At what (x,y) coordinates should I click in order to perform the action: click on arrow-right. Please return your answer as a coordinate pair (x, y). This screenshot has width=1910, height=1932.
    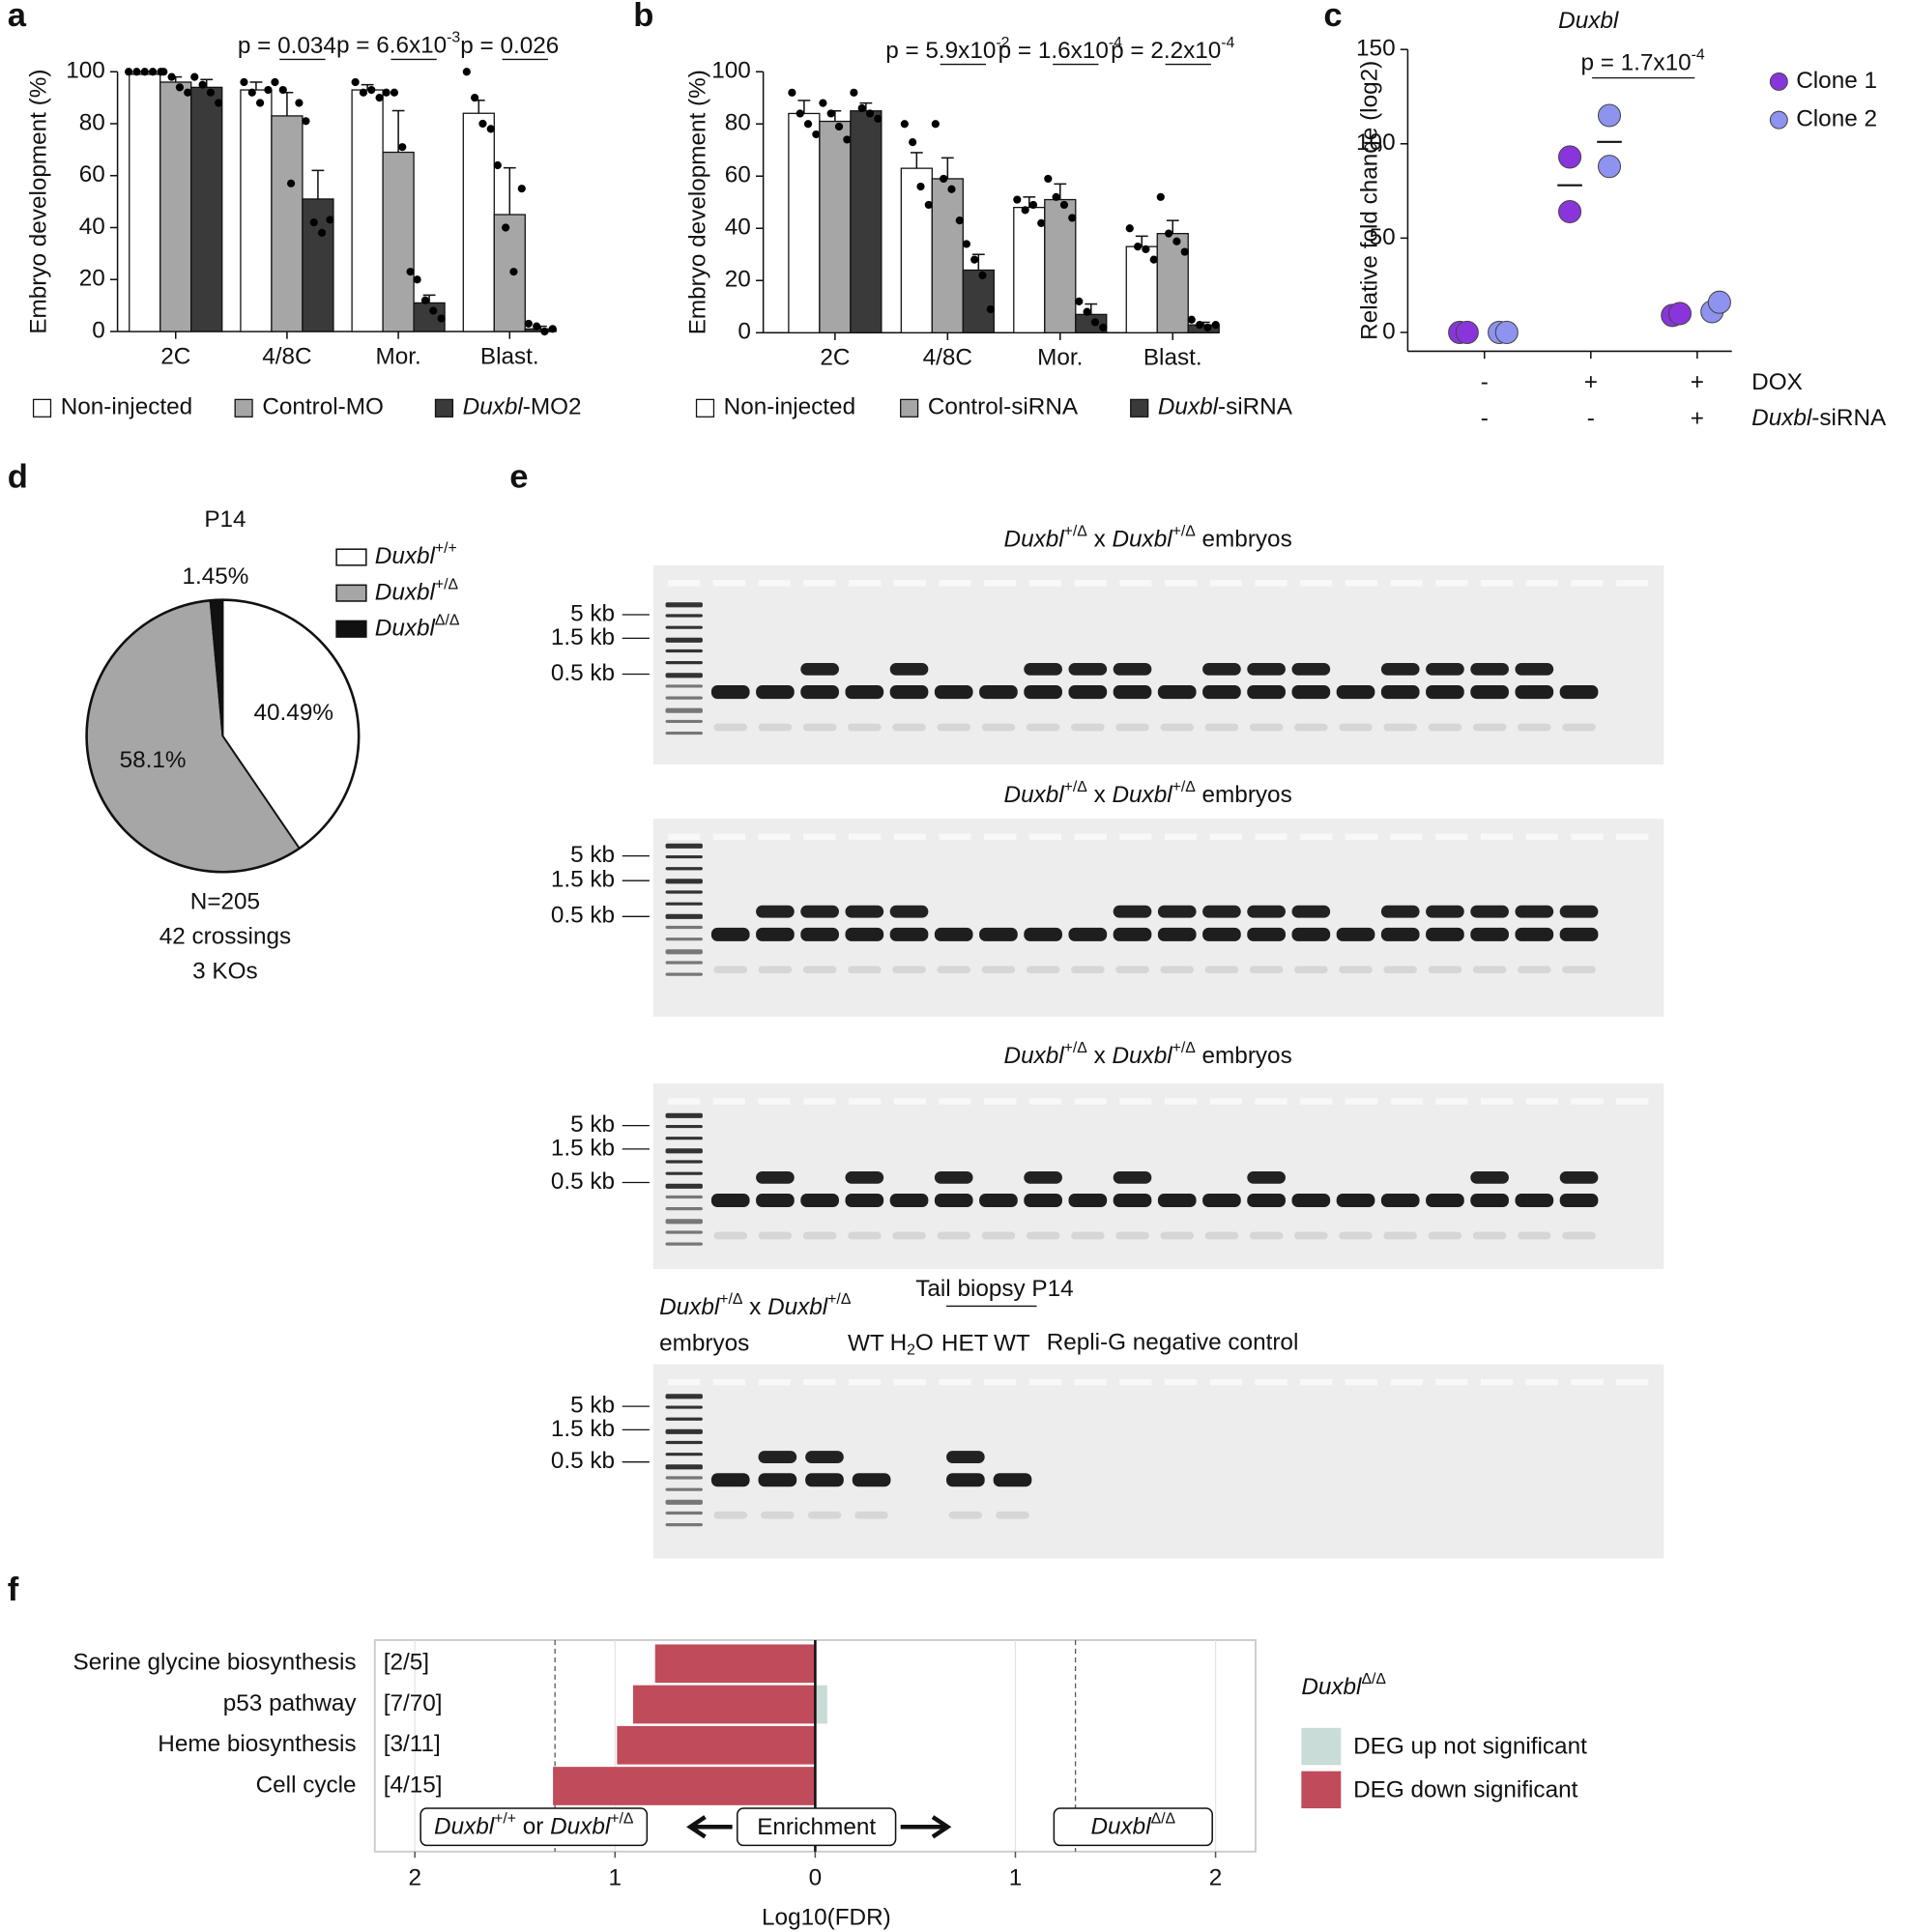
    Looking at the image, I should click on (926, 1827).